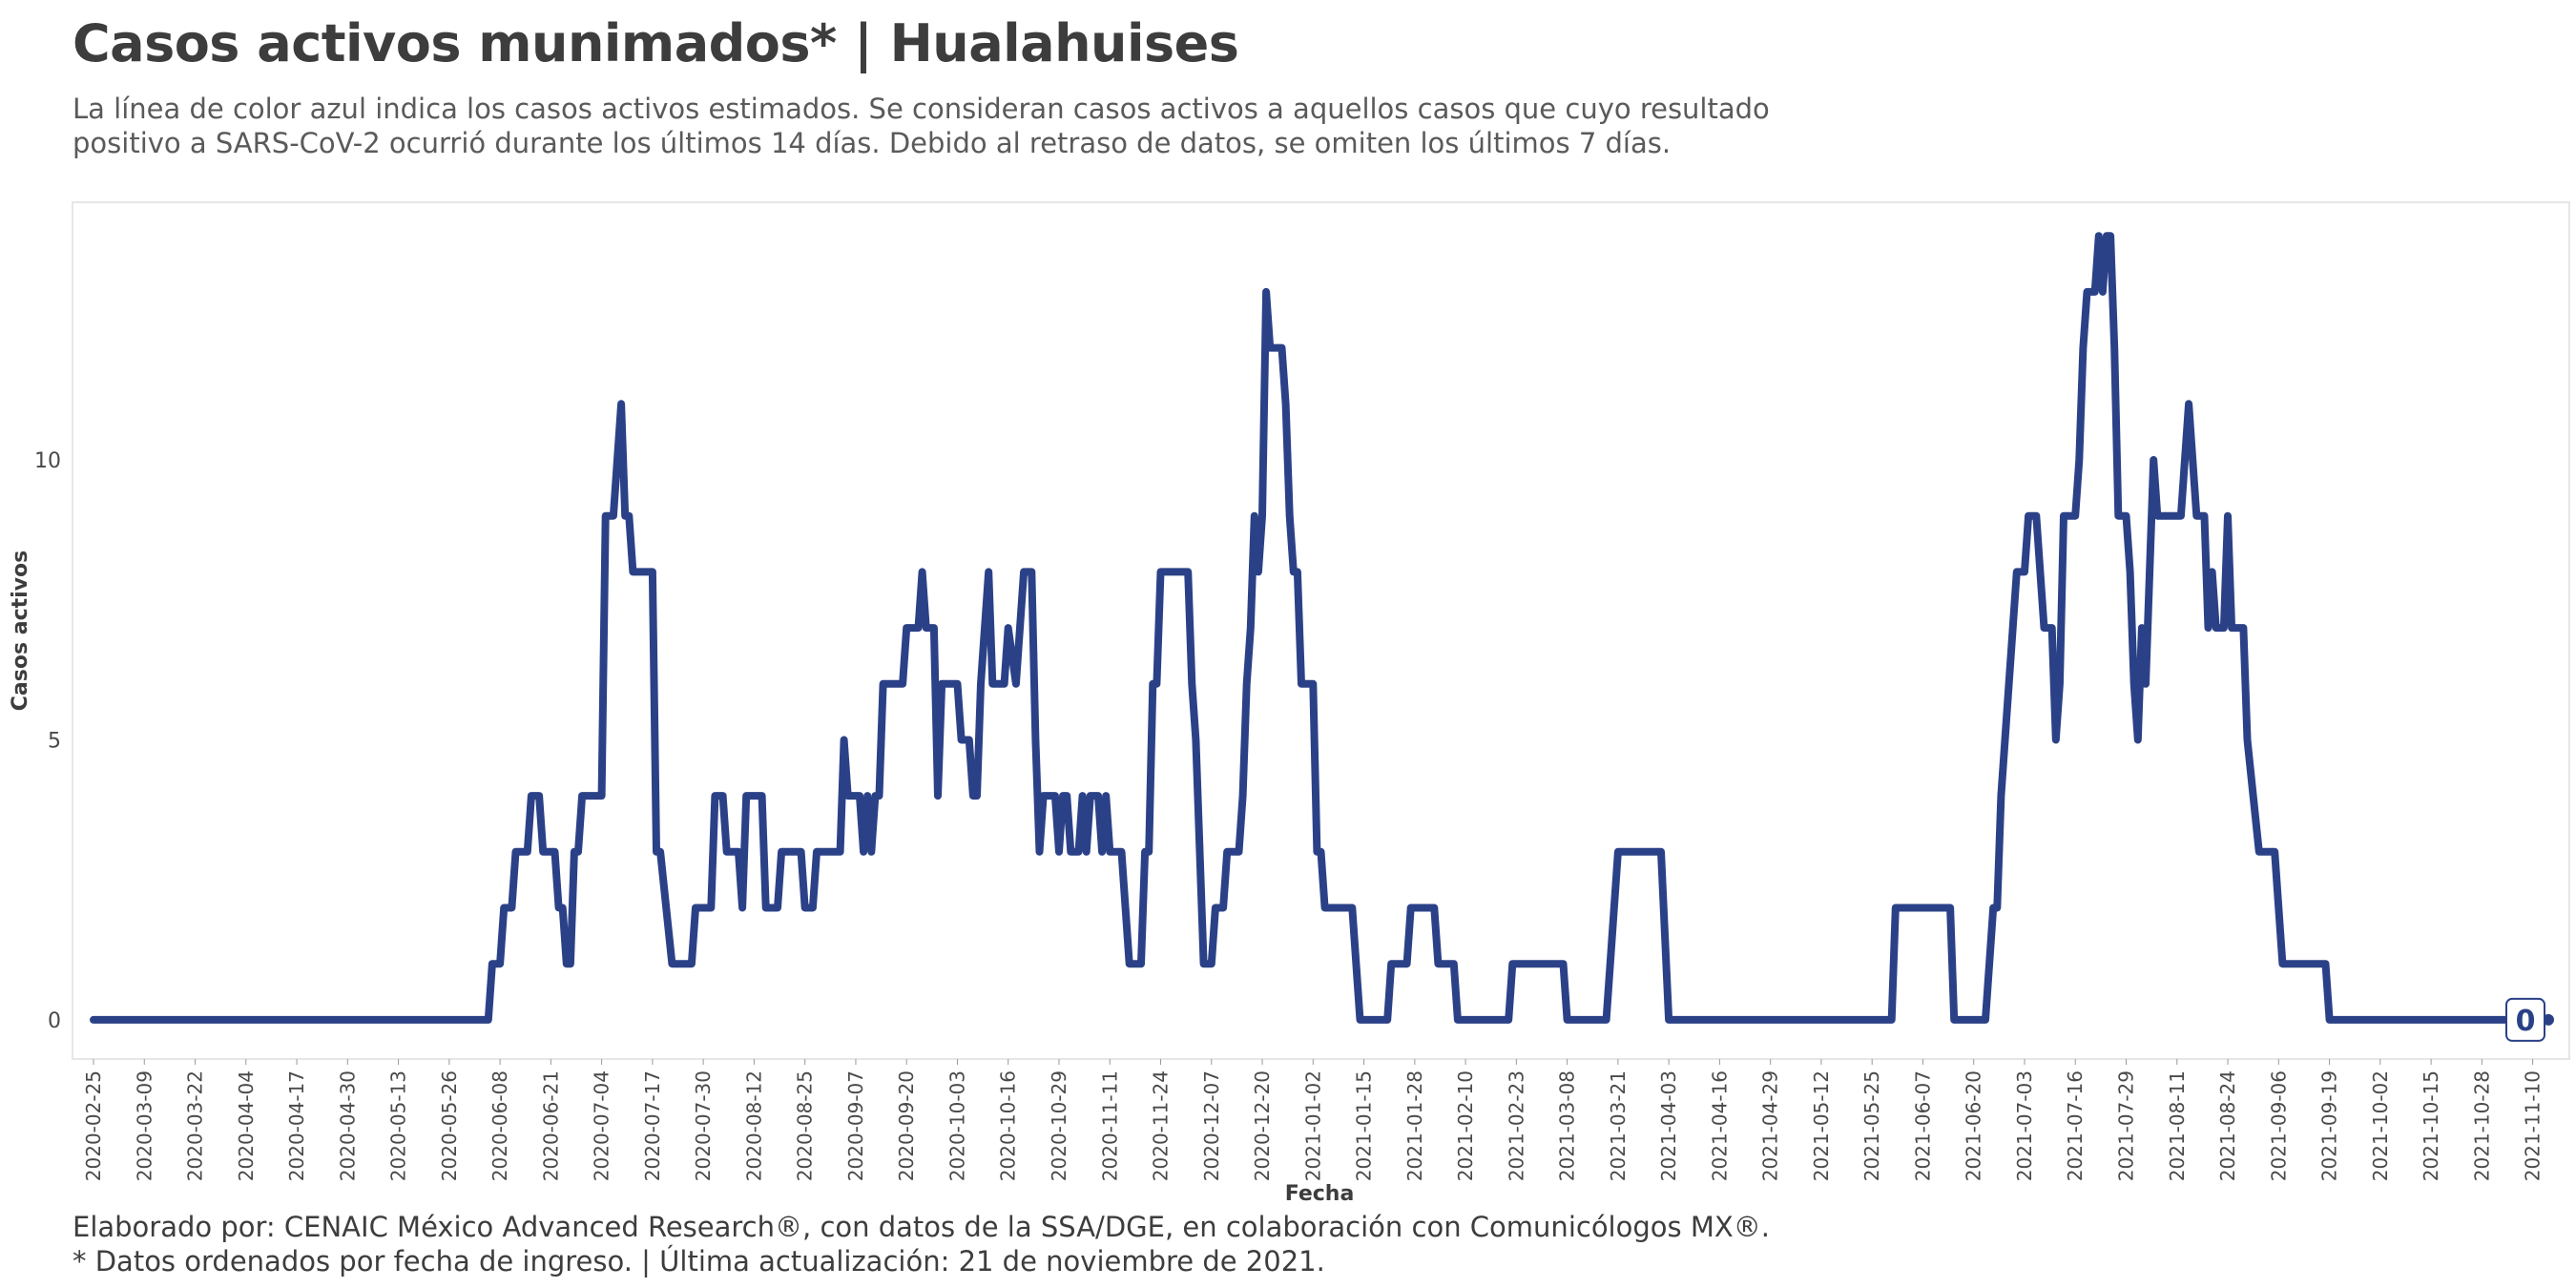 The height and width of the screenshot is (1288, 2576). I want to click on x-tick-label: 2021-03-21, so click(1618, 1125).